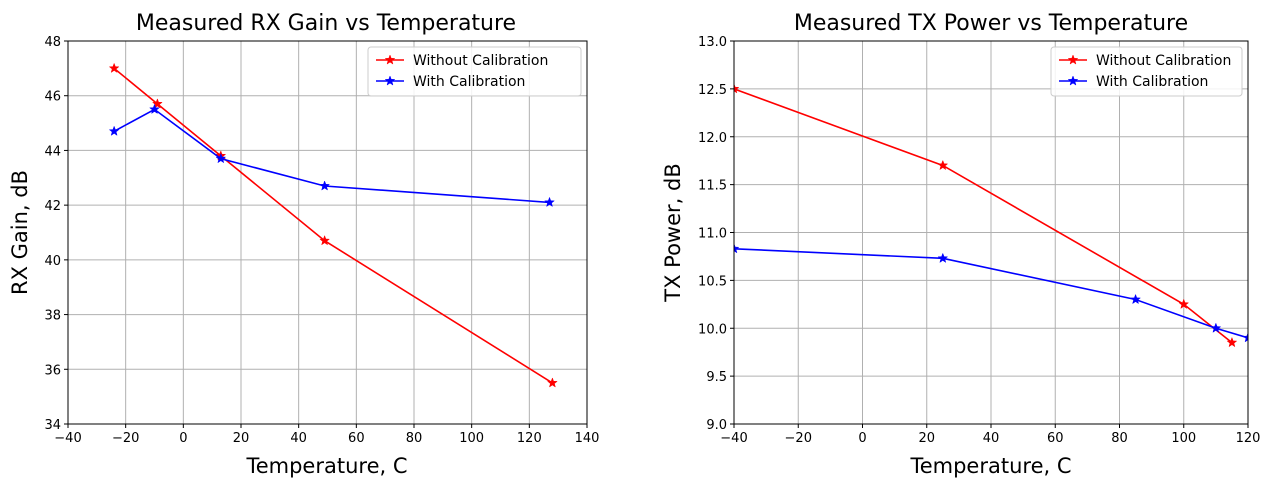 Image resolution: width=1265 pixels, height=478 pixels. I want to click on y-tick-label: 9.0, so click(716, 425).